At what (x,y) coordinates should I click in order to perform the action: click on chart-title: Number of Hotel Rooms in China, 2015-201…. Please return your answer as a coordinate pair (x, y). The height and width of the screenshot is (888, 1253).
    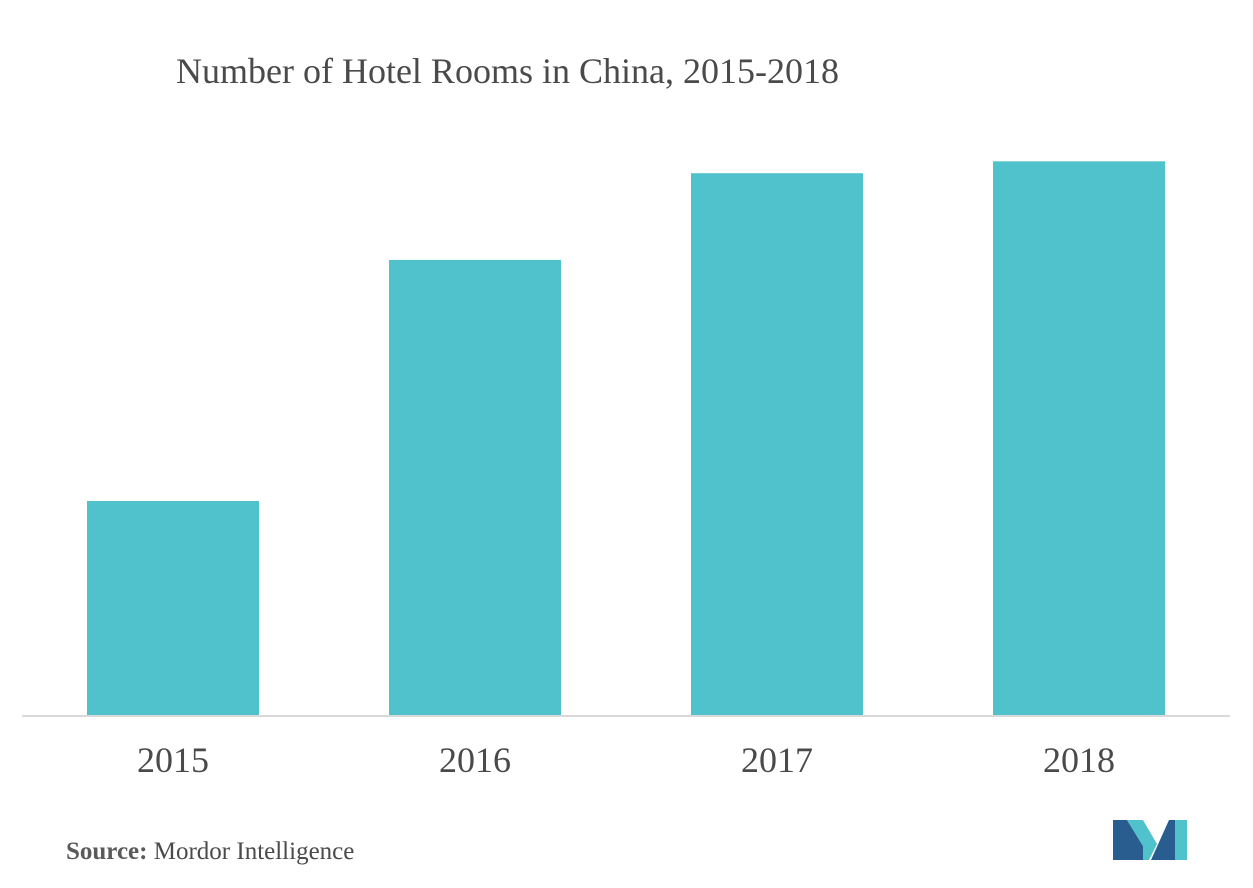
    Looking at the image, I should click on (507, 71).